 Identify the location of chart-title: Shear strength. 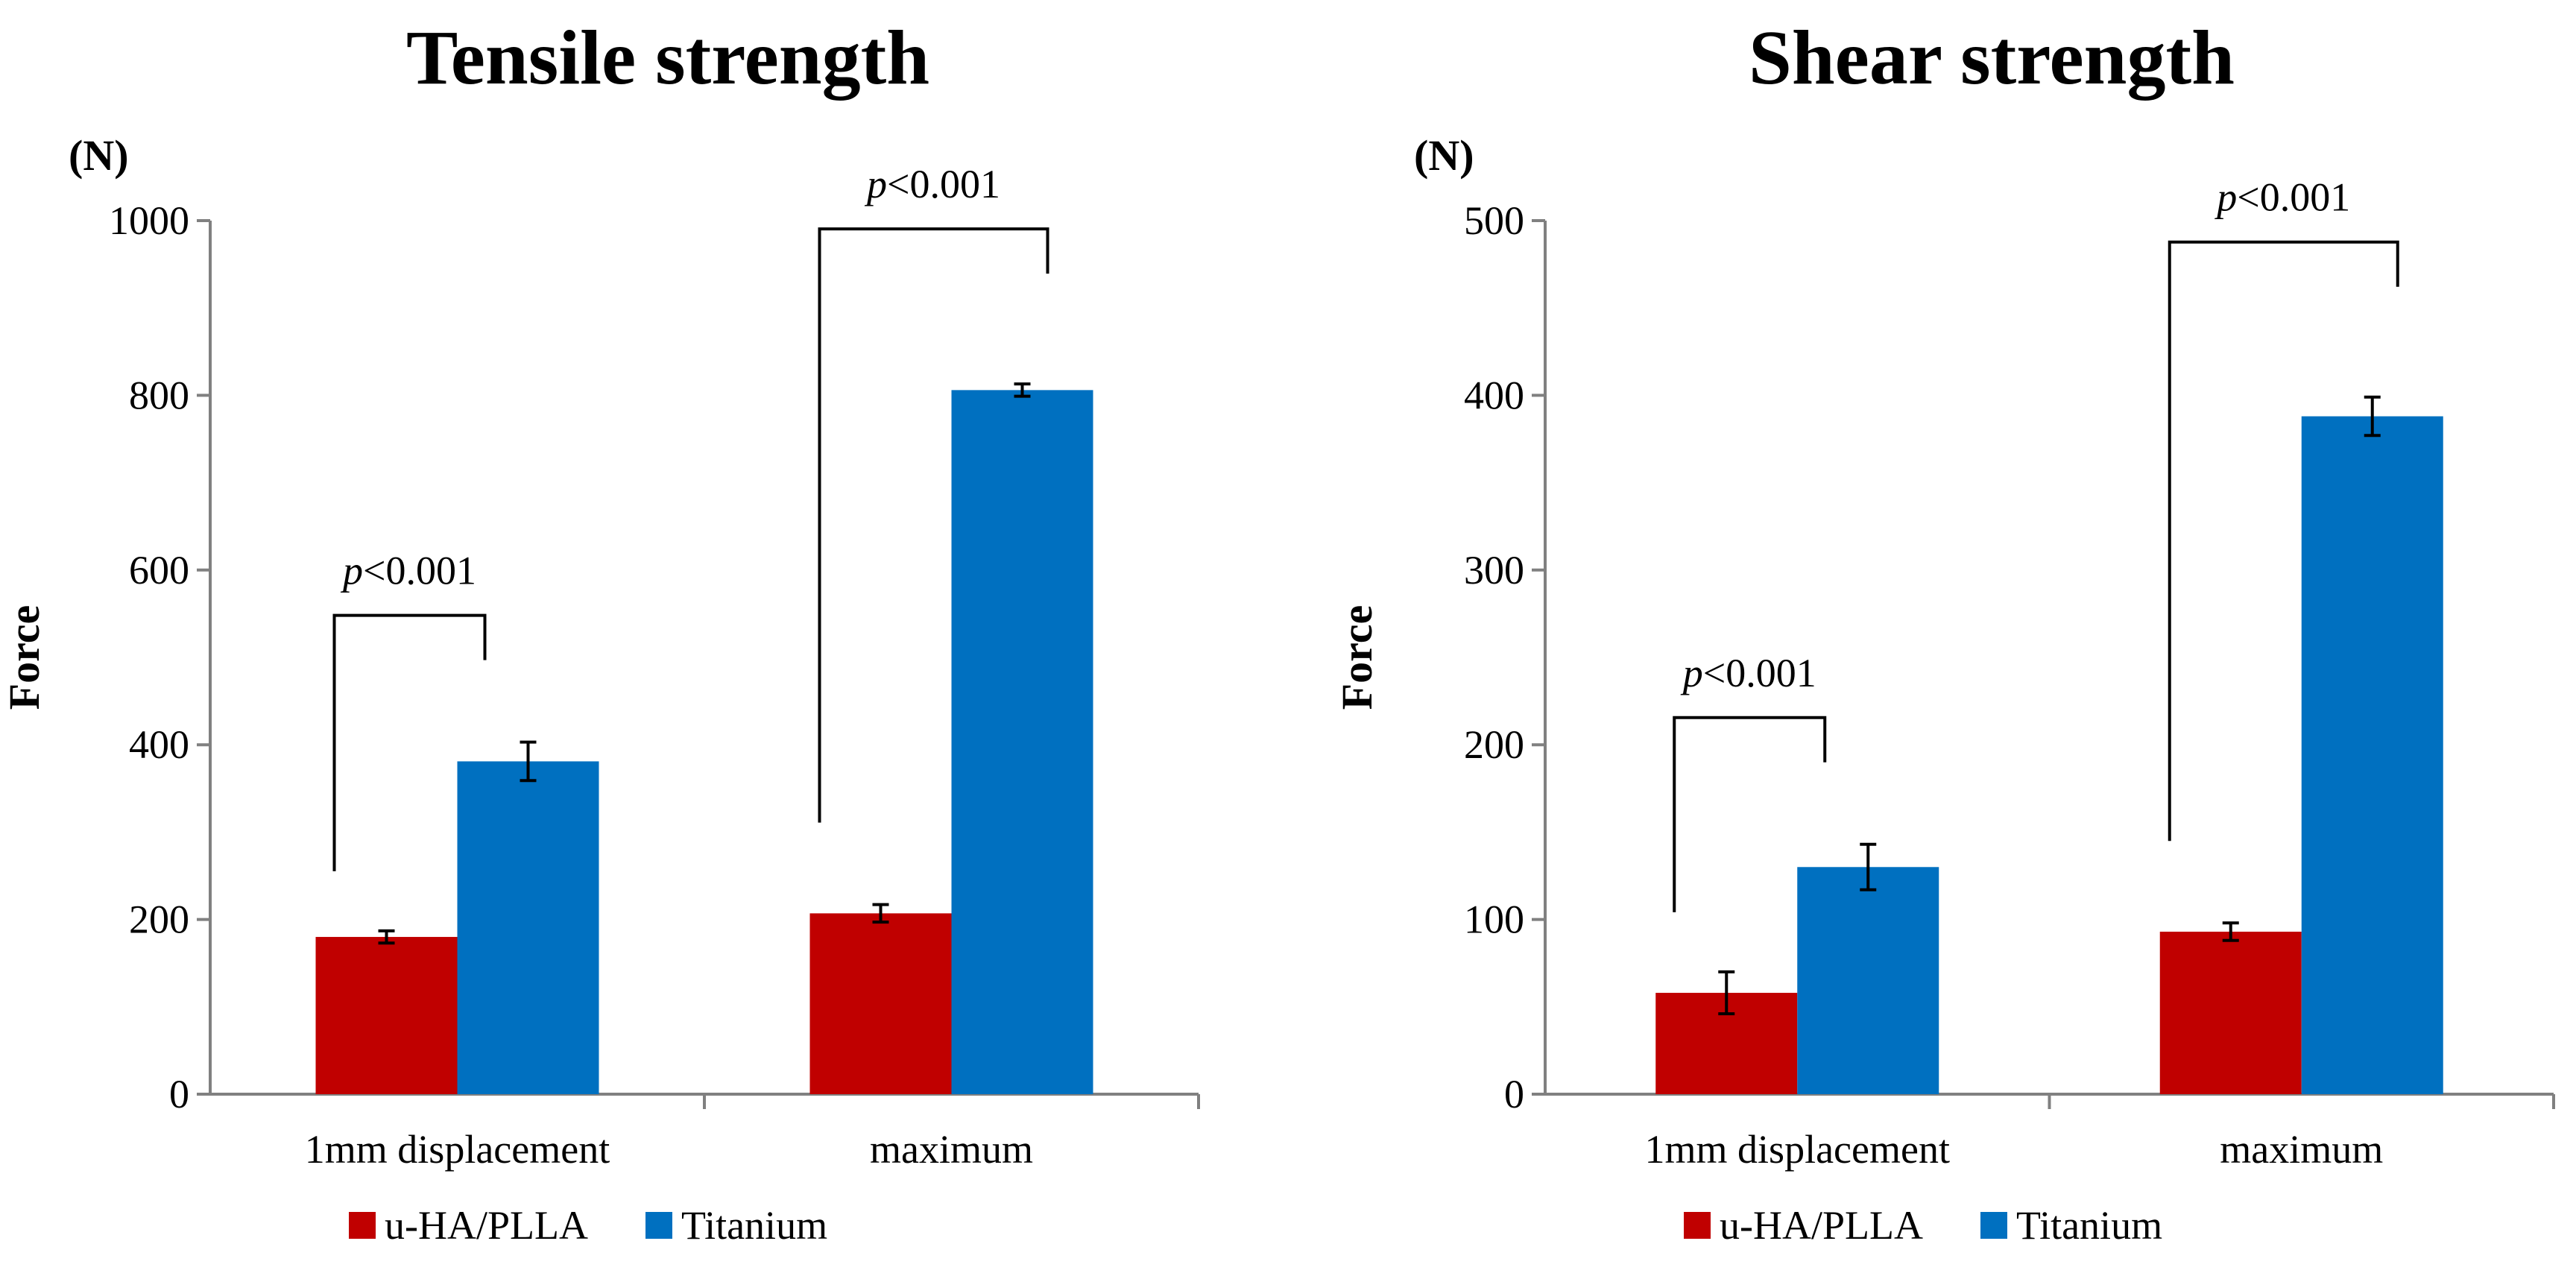
(1992, 58).